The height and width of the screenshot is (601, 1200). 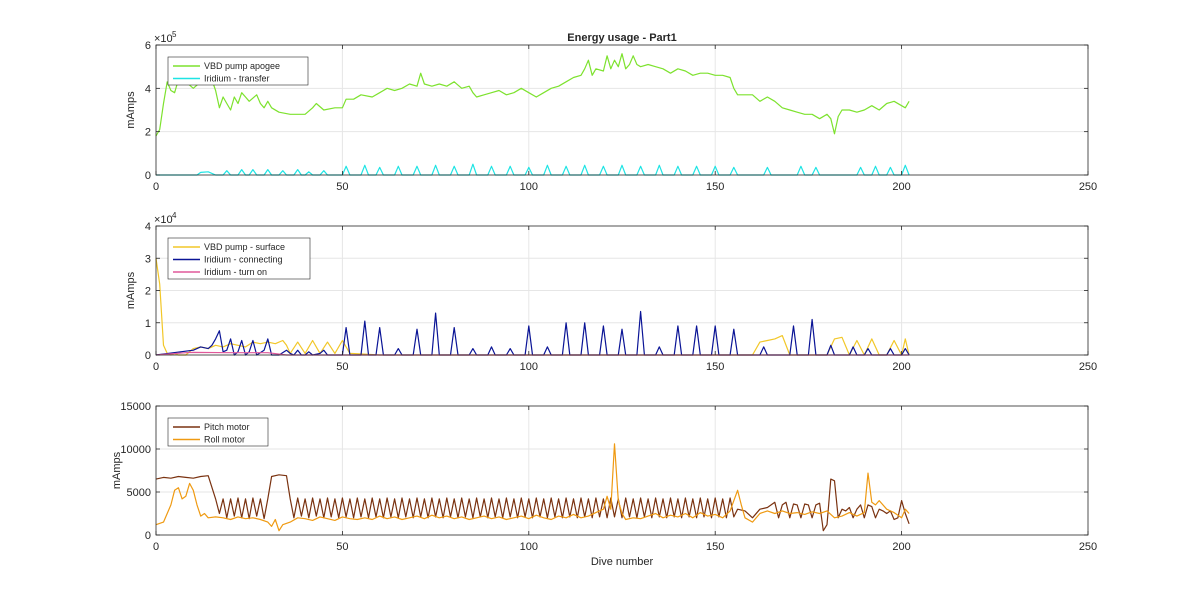 What do you see at coordinates (622, 562) in the screenshot?
I see `x-axis-label: Dive number` at bounding box center [622, 562].